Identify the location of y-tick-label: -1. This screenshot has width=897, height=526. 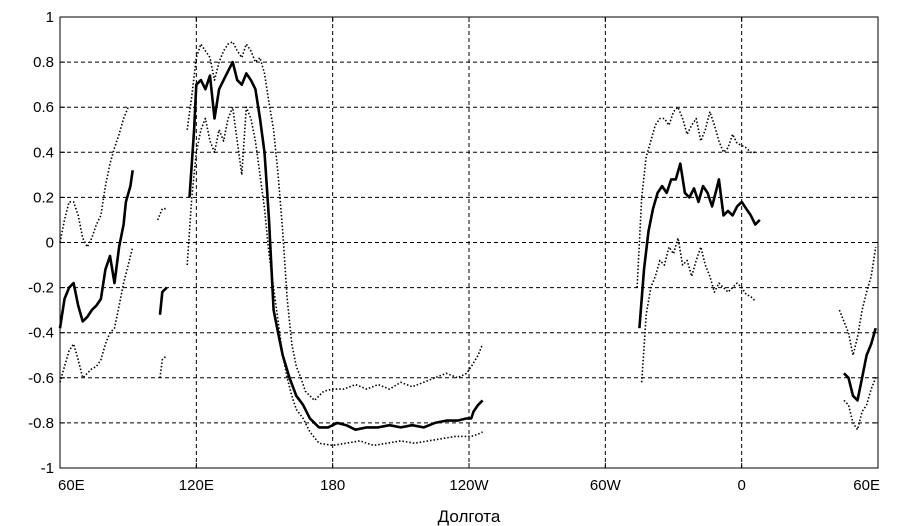
(47, 468).